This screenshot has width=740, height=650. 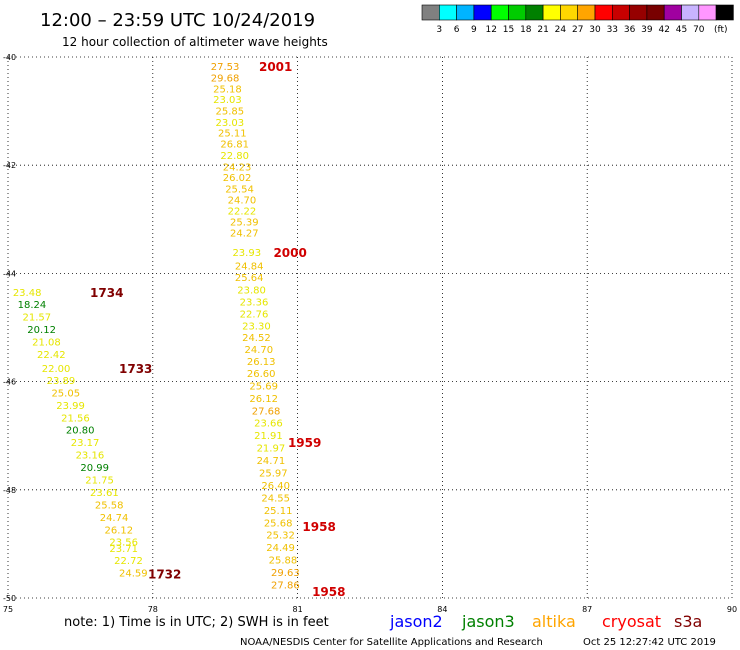 What do you see at coordinates (268, 424) in the screenshot?
I see `wave-height-value: 23.66` at bounding box center [268, 424].